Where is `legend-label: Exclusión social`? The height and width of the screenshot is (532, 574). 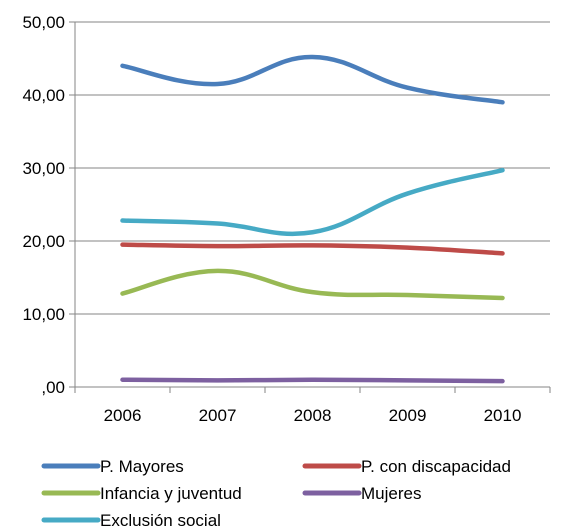
legend-label: Exclusión social is located at coordinates (160, 520).